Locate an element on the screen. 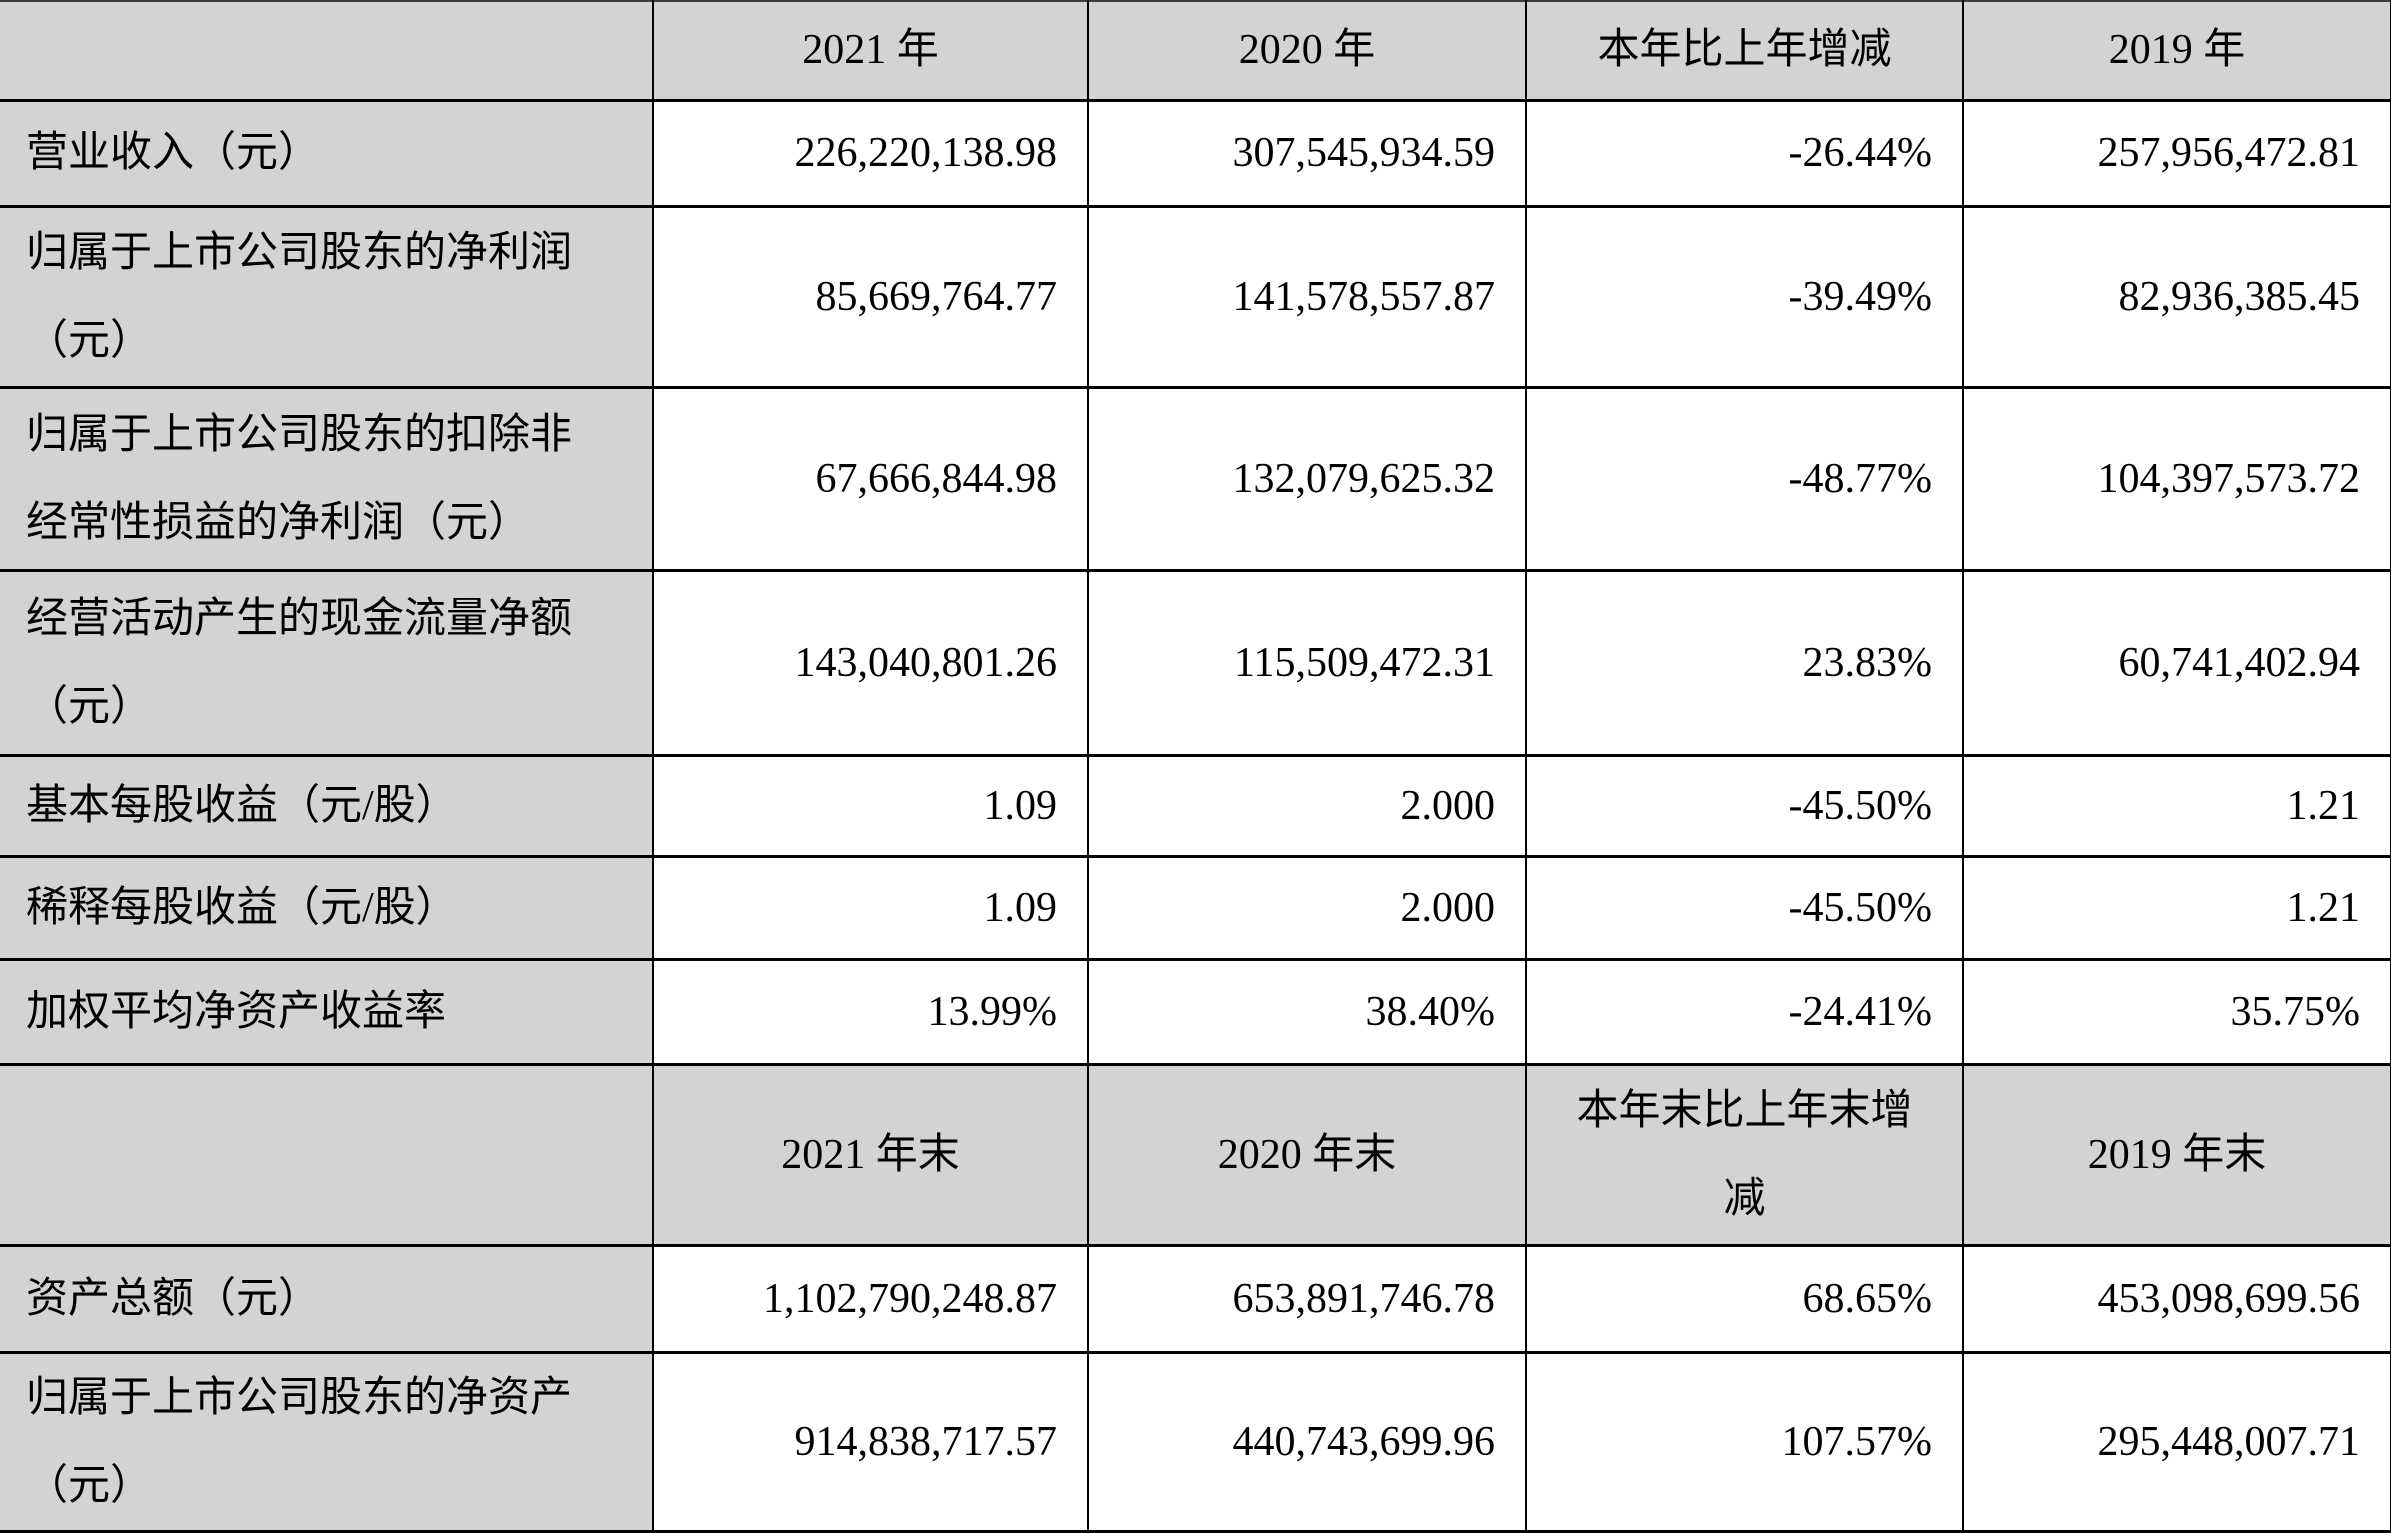 The image size is (2391, 1533). table-cell: 38.40% is located at coordinates (1306, 1011).